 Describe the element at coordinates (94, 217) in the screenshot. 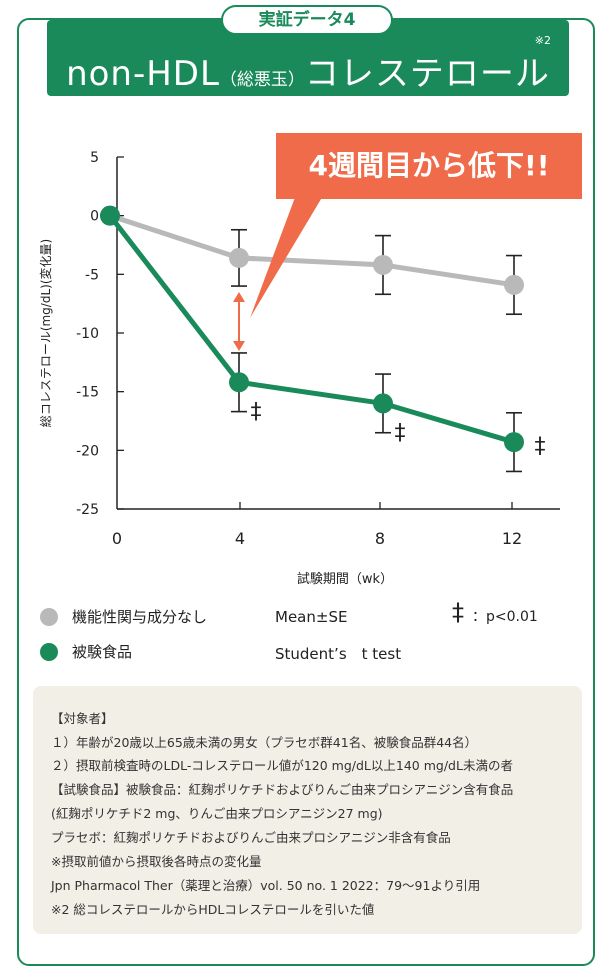

I see `y-tick-label: 0` at that location.